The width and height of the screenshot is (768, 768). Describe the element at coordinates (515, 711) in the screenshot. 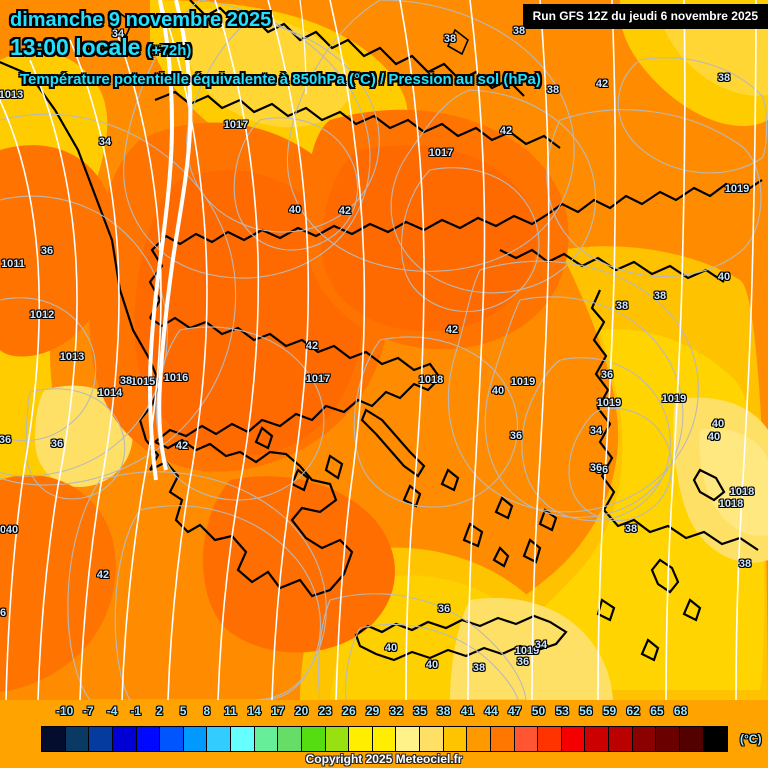

I see `legend-tick-label: 47` at that location.